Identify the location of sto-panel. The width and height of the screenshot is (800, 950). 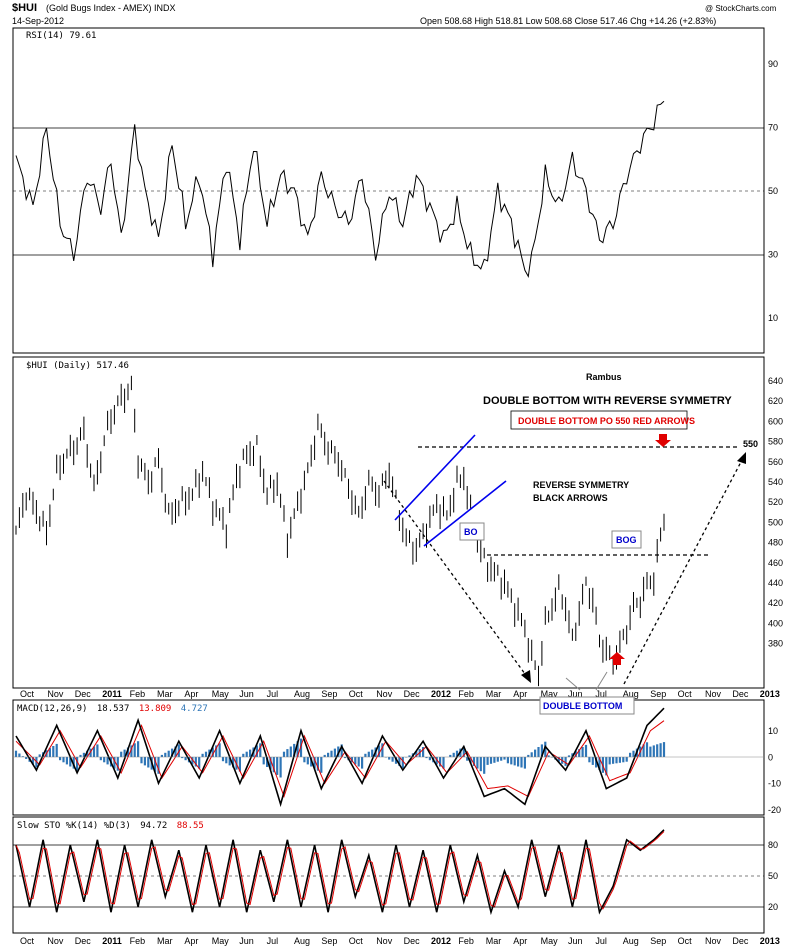
(388, 875).